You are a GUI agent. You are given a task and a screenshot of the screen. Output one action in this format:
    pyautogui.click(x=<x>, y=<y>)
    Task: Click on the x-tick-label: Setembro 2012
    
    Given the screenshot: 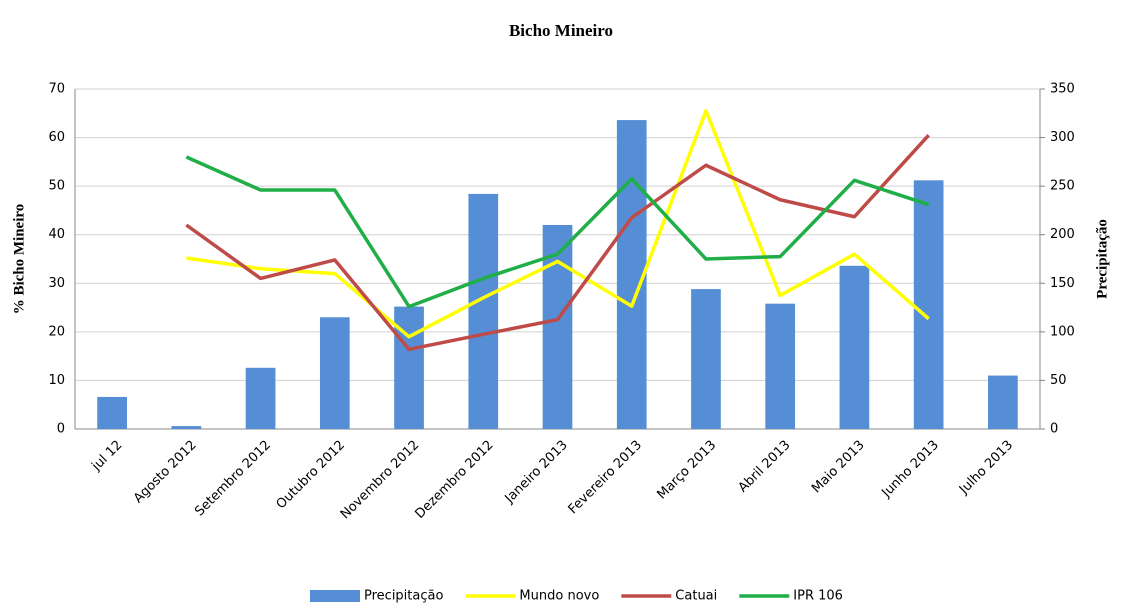 What is the action you would take?
    pyautogui.click(x=233, y=479)
    